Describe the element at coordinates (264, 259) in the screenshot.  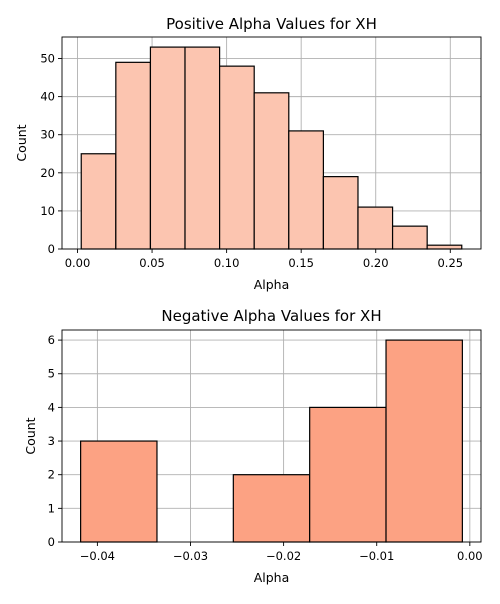
I see `x-axis-ticks: 0.00 0.05 0.10 0.15 0.20 0.25` at that location.